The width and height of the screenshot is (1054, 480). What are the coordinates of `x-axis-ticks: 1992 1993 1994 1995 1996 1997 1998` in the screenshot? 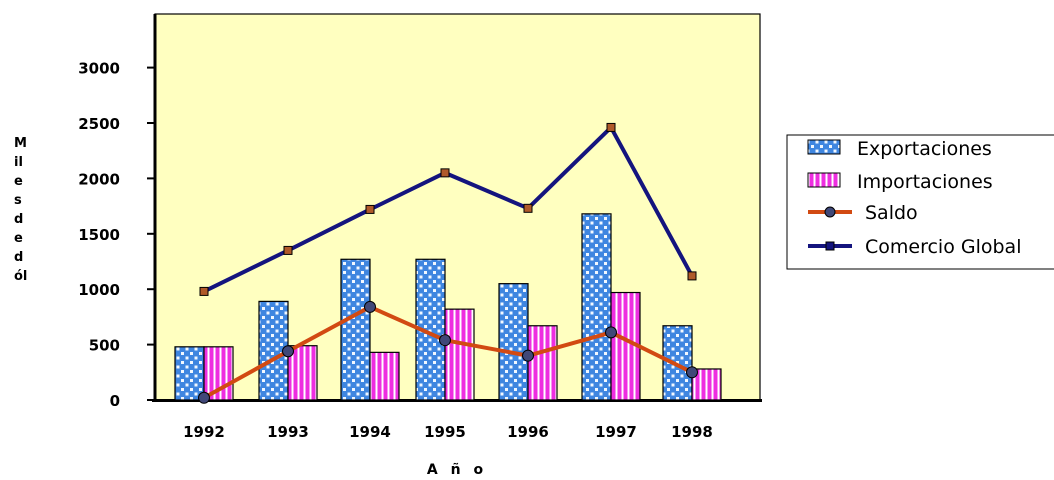 It's located at (448, 432).